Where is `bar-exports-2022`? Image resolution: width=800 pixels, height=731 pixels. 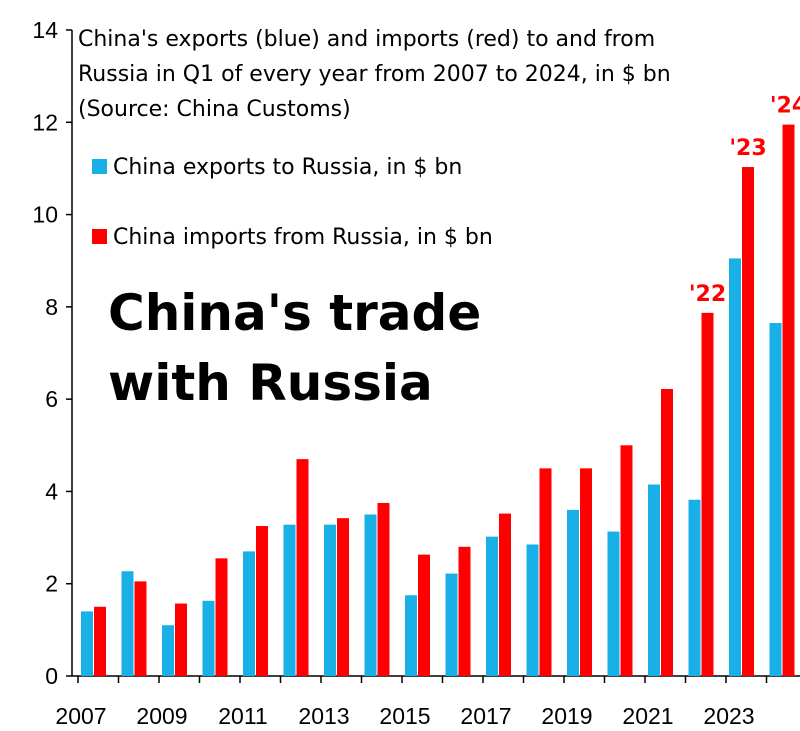
bar-exports-2022 is located at coordinates (694, 587).